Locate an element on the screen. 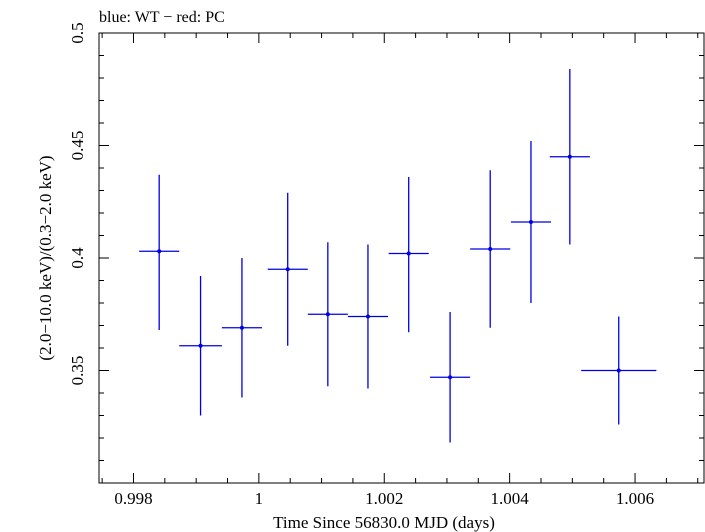 The image size is (705, 532). chart-title: blue: WT − red: PC is located at coordinates (162, 17).